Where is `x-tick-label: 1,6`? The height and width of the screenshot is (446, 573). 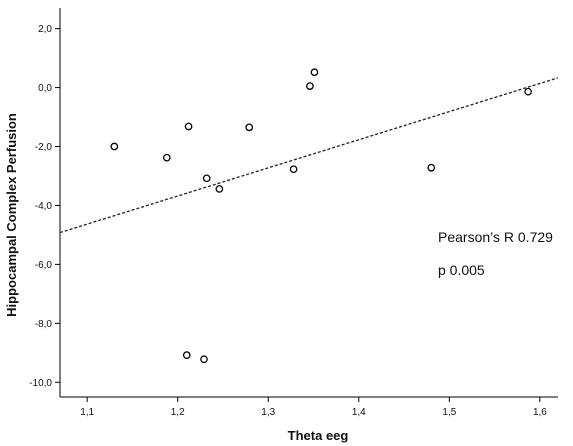 x-tick-label: 1,6 is located at coordinates (540, 412).